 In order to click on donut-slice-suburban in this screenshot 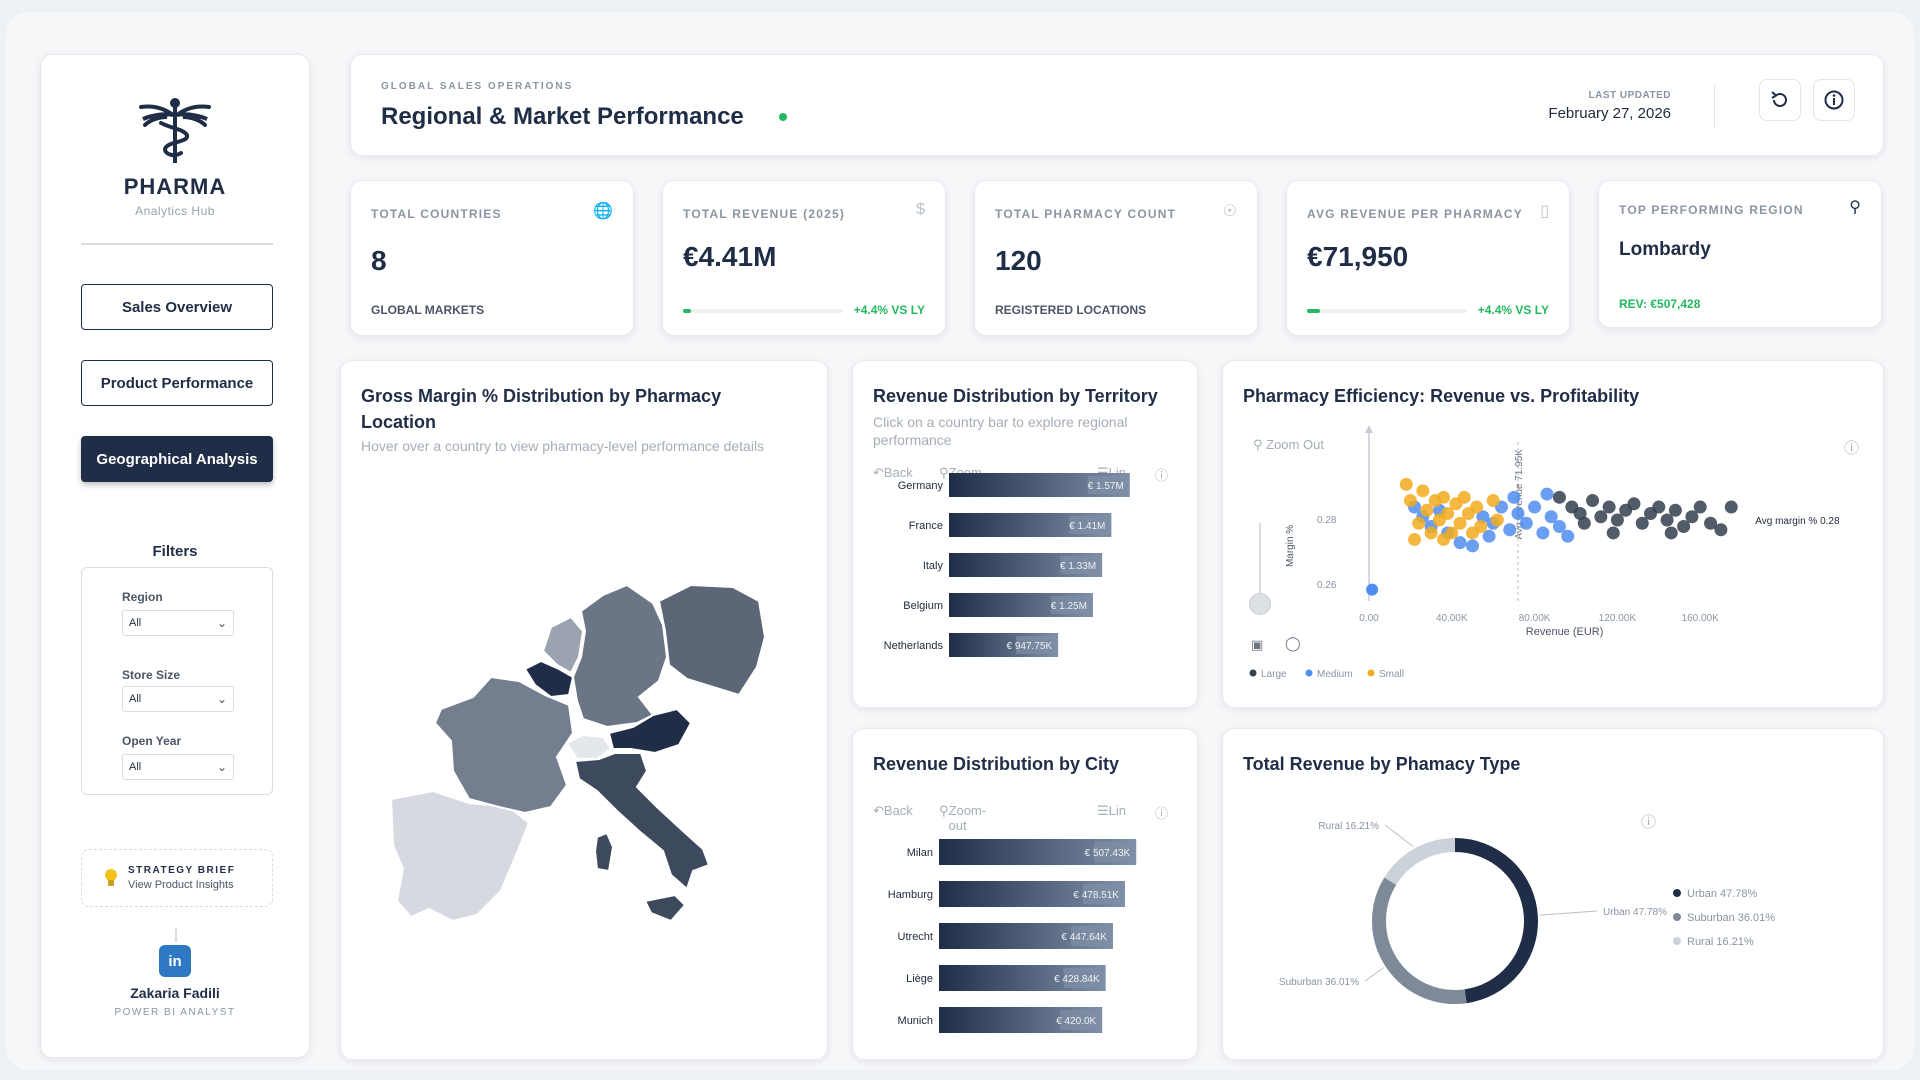, I will do `click(1419, 940)`.